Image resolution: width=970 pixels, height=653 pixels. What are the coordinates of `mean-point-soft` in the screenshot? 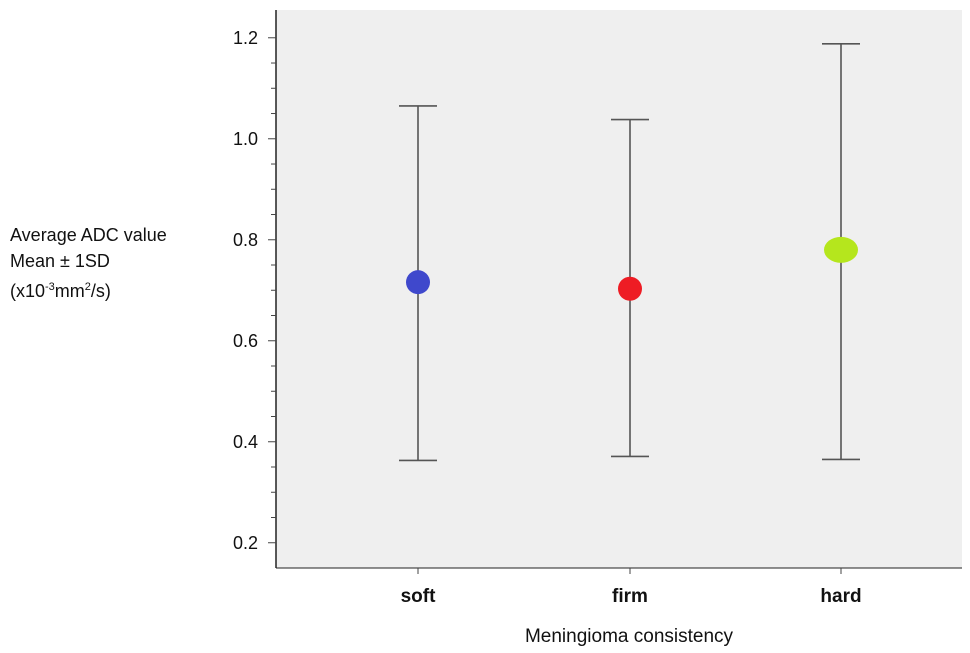 It's located at (418, 282).